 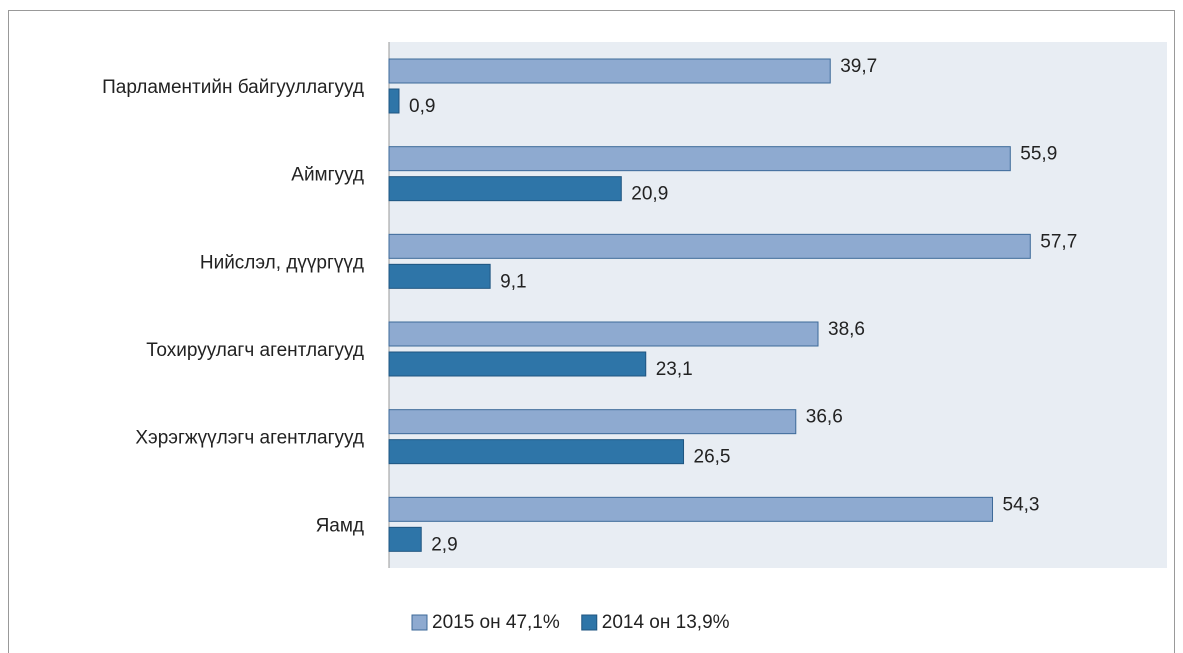 I want to click on y-tick-label: Аймгууд, so click(x=327, y=175).